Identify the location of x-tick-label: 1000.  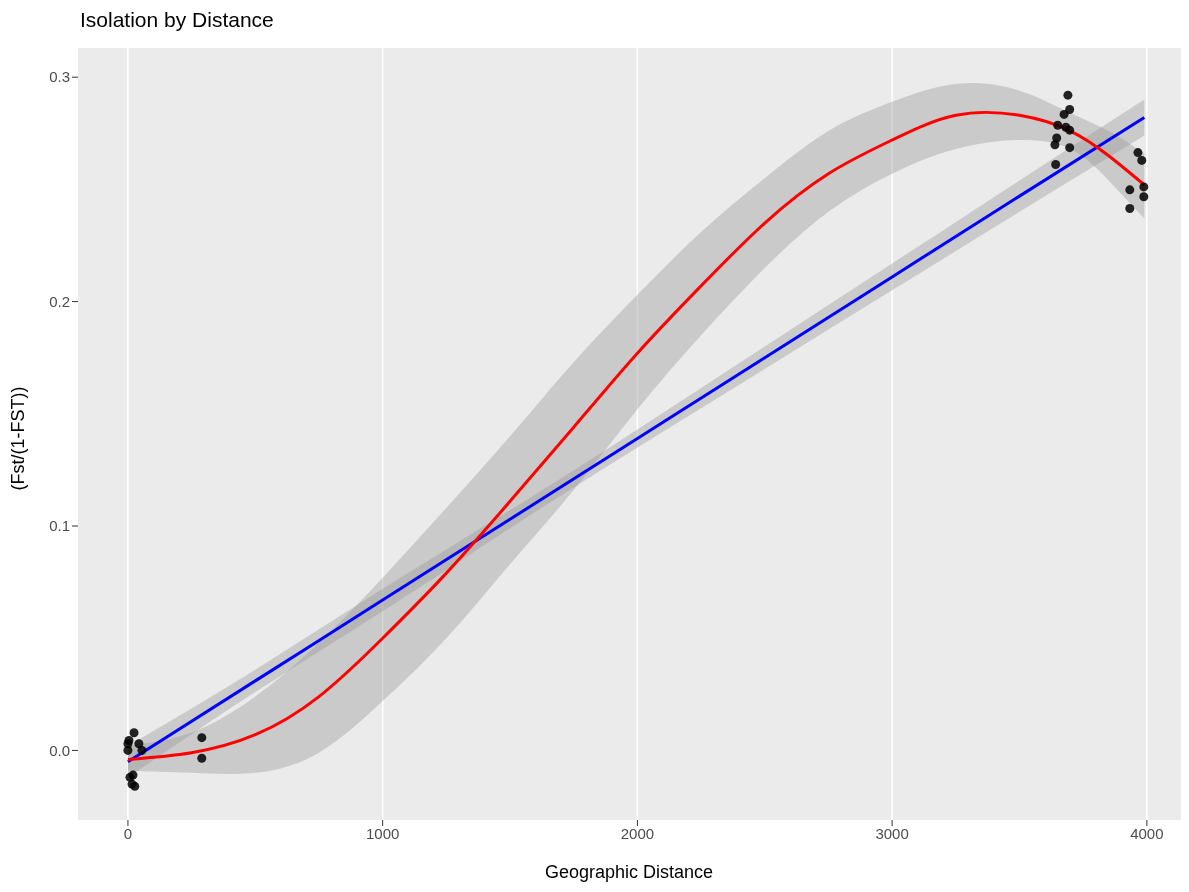
(382, 833).